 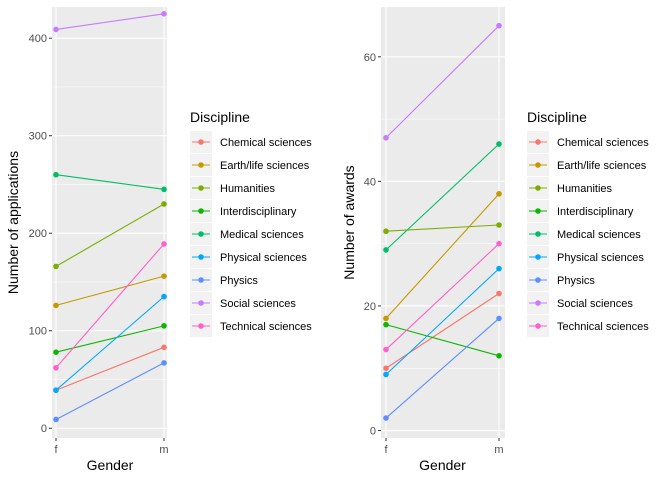 I want to click on series-technical-sciences, so click(x=110, y=306).